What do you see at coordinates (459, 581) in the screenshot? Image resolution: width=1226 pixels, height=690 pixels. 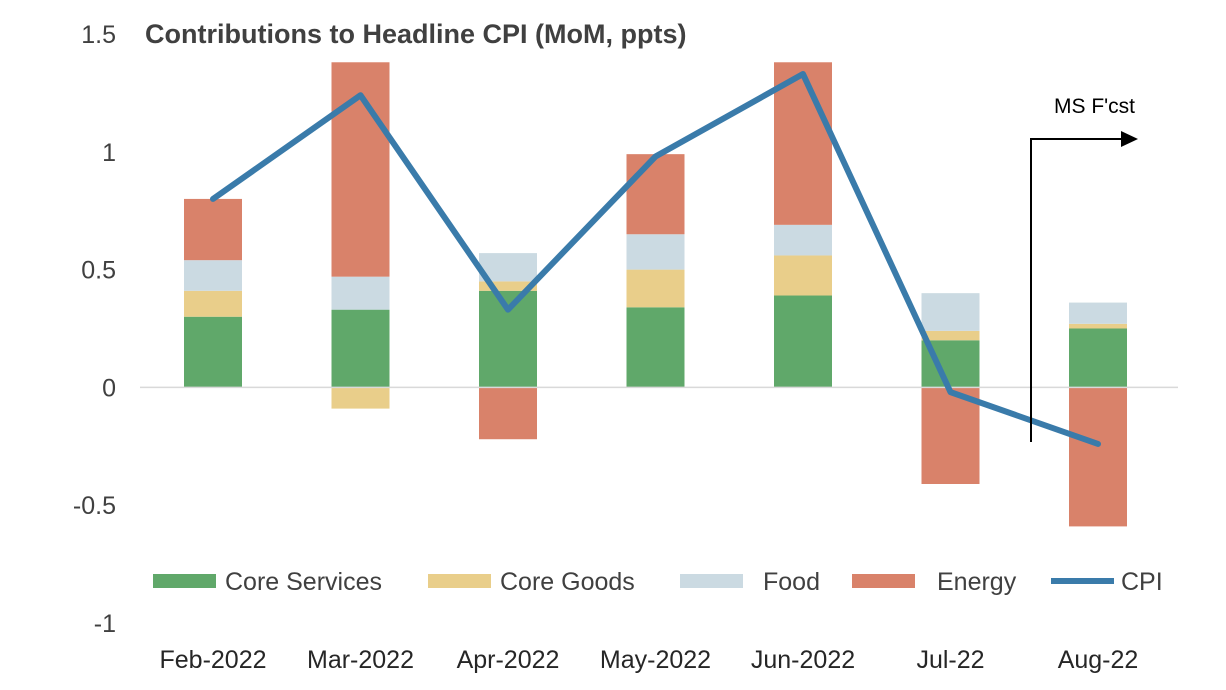 I see `legend-swatch-core-goods` at bounding box center [459, 581].